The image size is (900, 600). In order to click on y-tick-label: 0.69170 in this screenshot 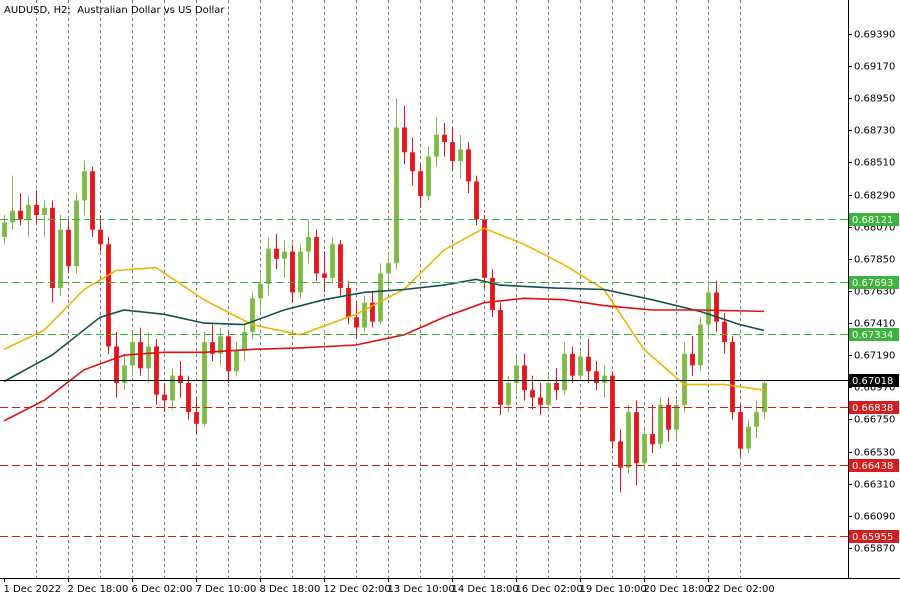, I will do `click(874, 67)`.